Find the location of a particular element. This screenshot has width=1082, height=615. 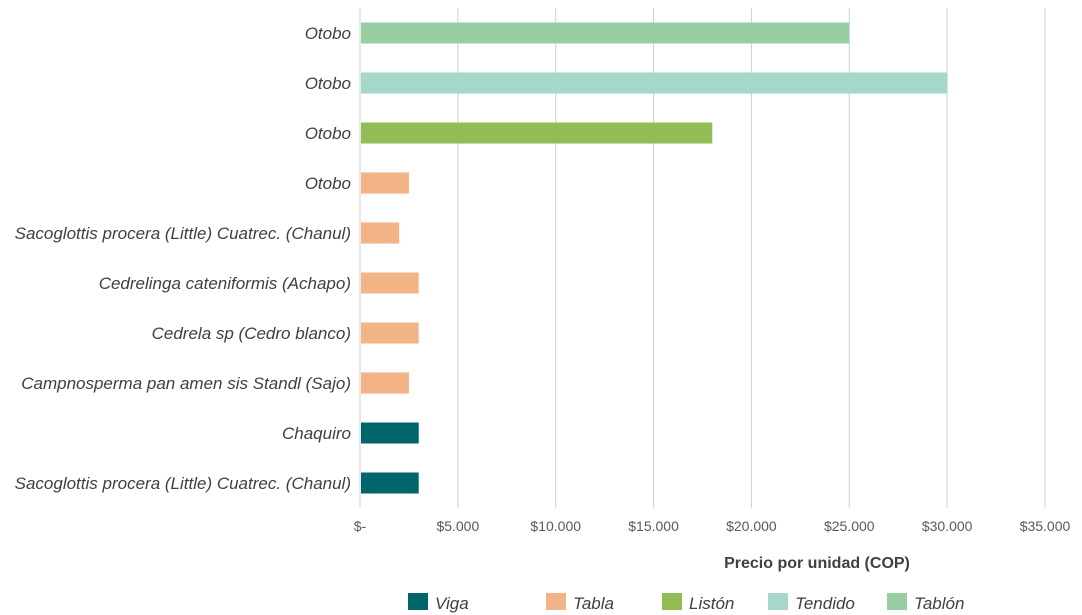

category-label: Cedrelinga cateniformis (Achapo) is located at coordinates (225, 283).